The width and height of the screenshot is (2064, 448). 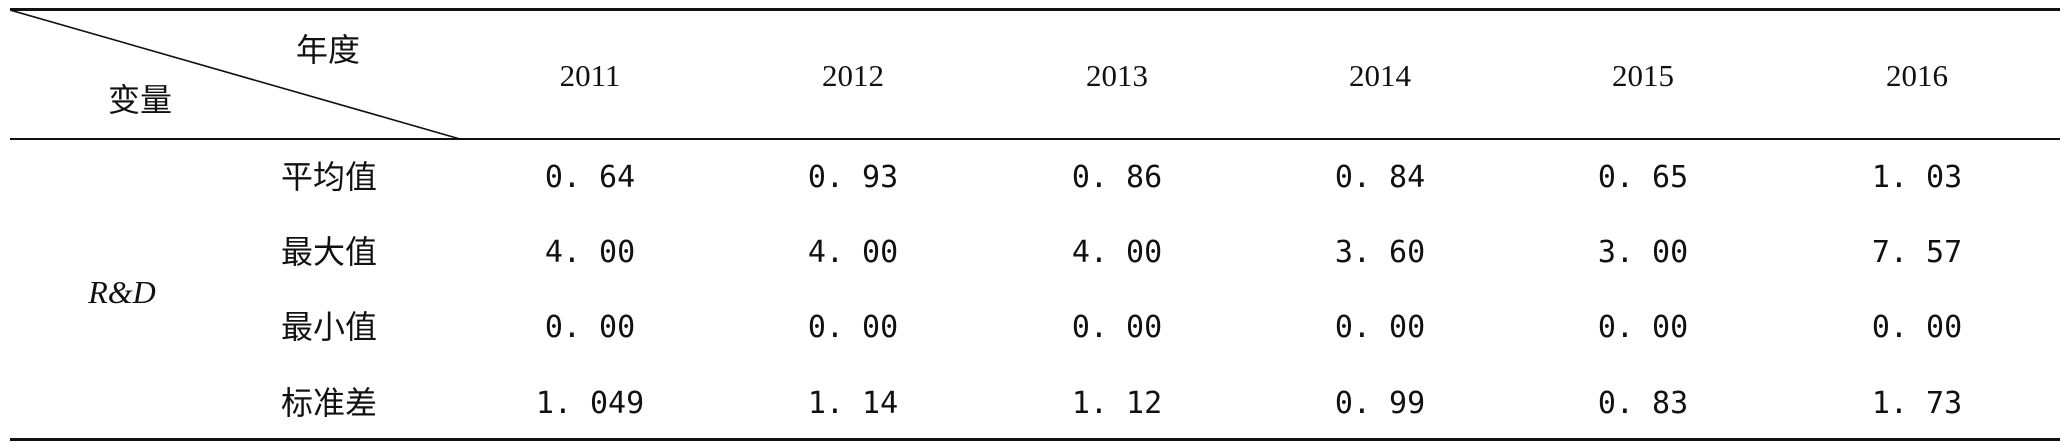 I want to click on table-cell: 0. 64, so click(x=590, y=177).